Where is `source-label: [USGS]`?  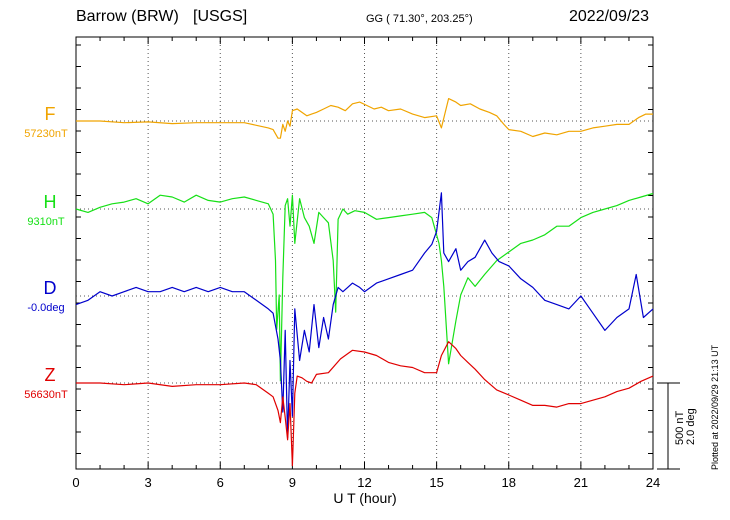 source-label: [USGS] is located at coordinates (220, 16).